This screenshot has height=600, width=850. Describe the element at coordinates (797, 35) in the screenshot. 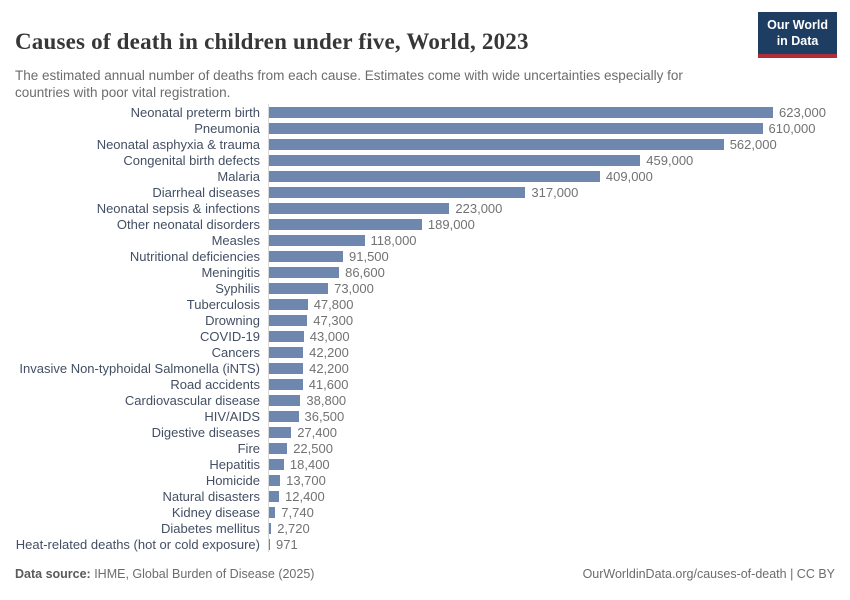

I see `owid-logo: Our World in Data` at that location.